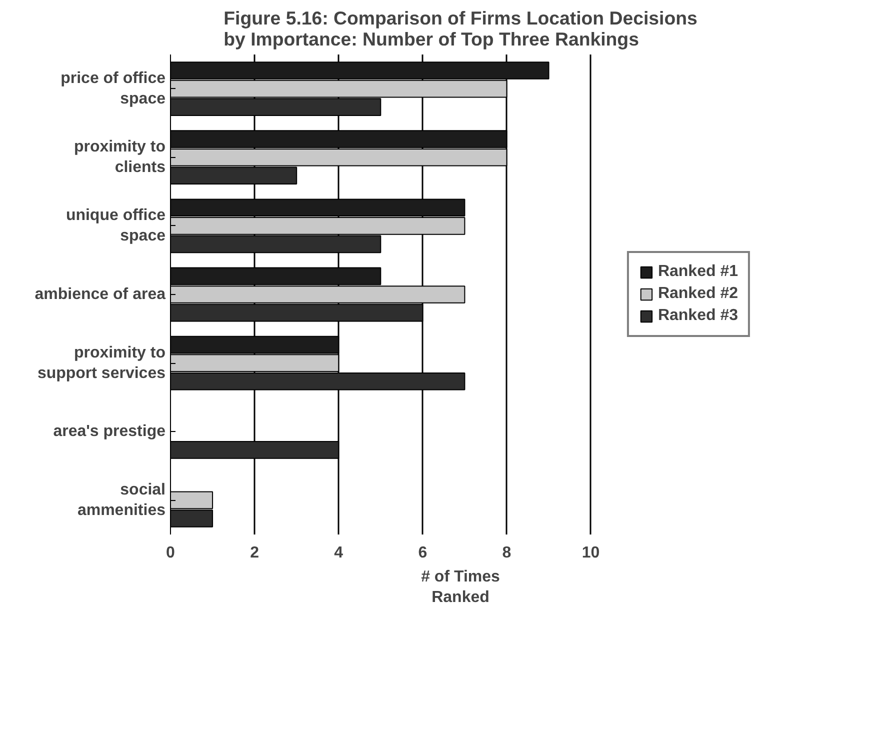 Image resolution: width=887 pixels, height=754 pixels. Describe the element at coordinates (113, 89) in the screenshot. I see `y-tick-label: price of office space` at that location.